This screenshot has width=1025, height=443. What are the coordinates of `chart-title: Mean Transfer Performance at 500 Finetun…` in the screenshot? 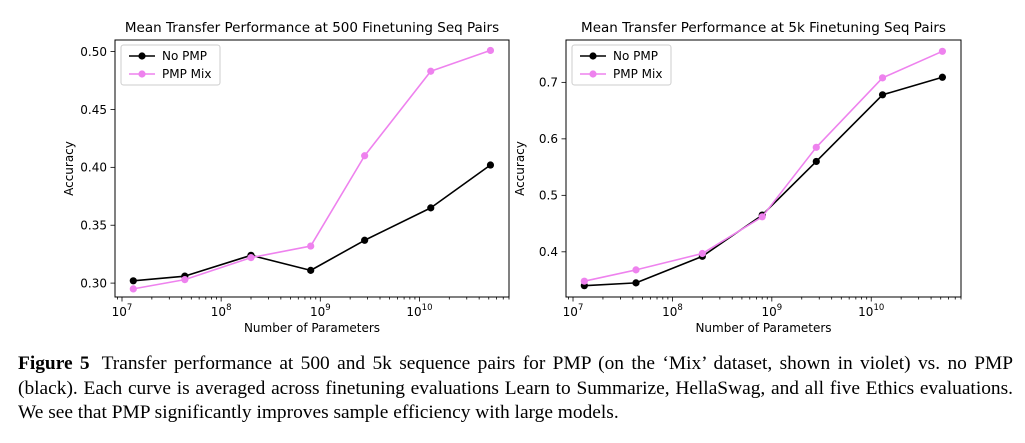 It's located at (312, 28).